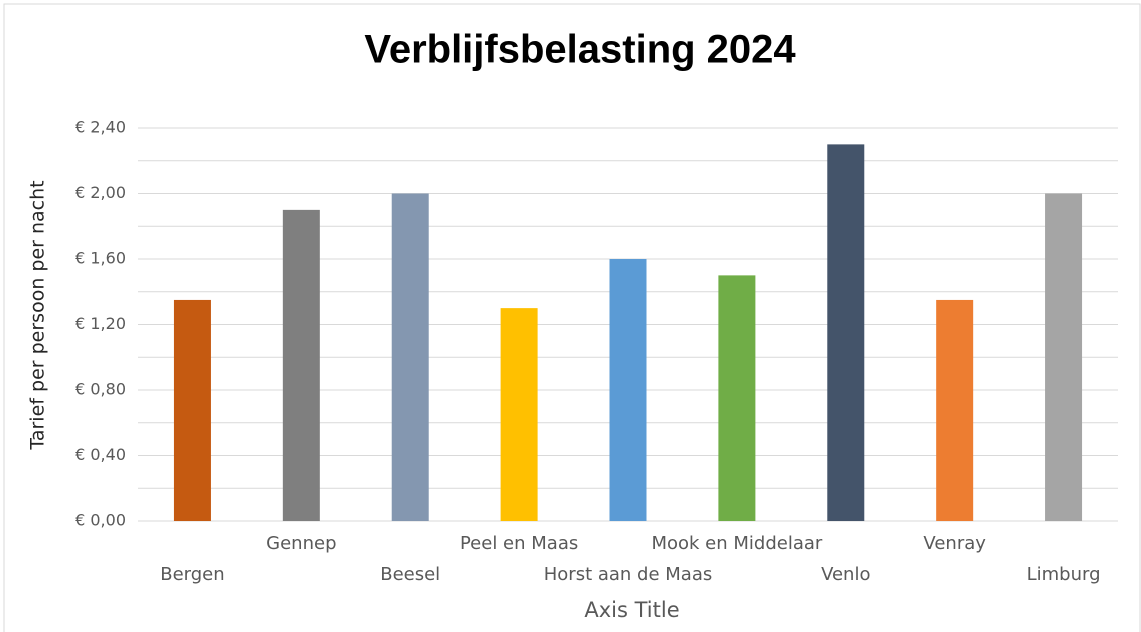 The image size is (1141, 632). I want to click on y-tick-label: € 1,20, so click(100, 323).